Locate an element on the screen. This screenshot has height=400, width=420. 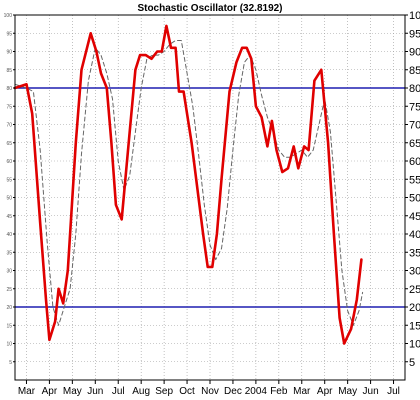
x-tick-label: Sep is located at coordinates (164, 391).